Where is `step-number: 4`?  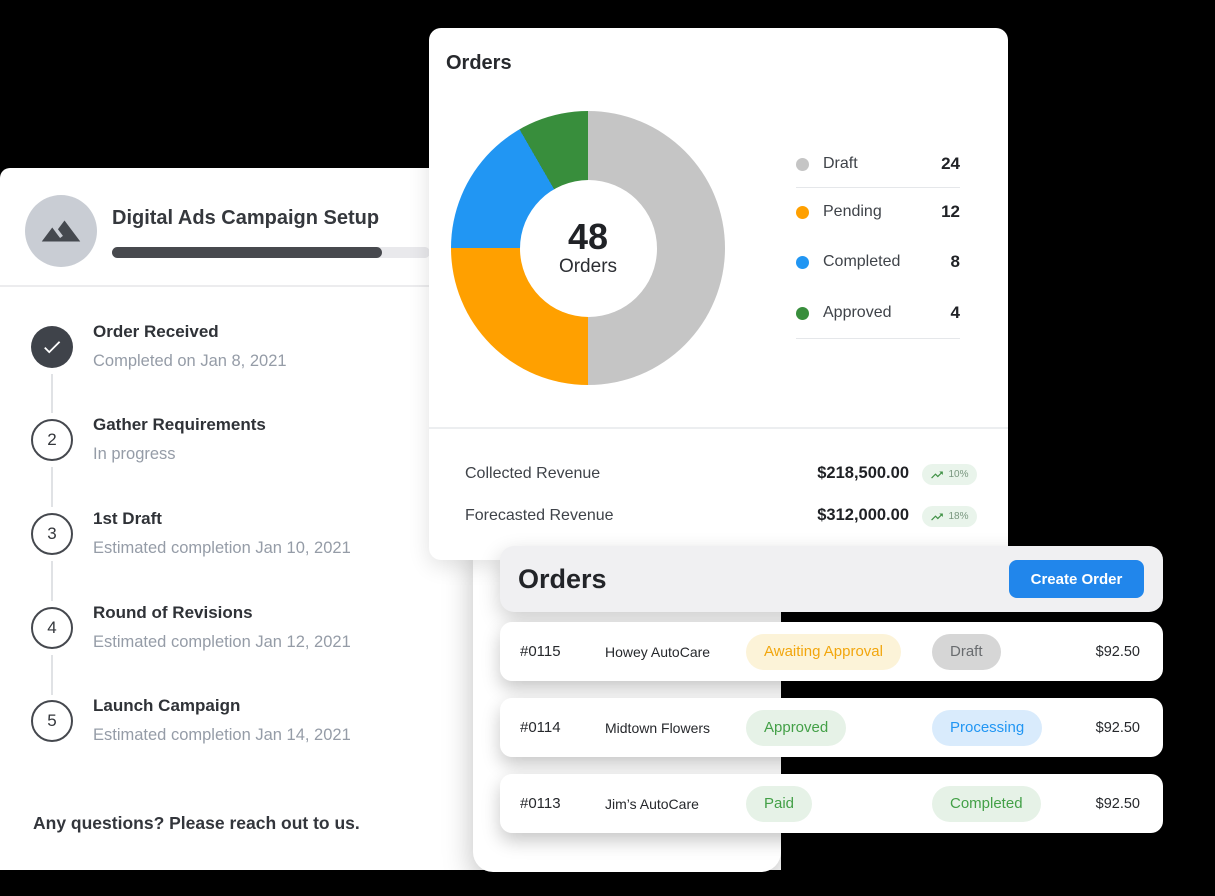 step-number: 4 is located at coordinates (52, 627).